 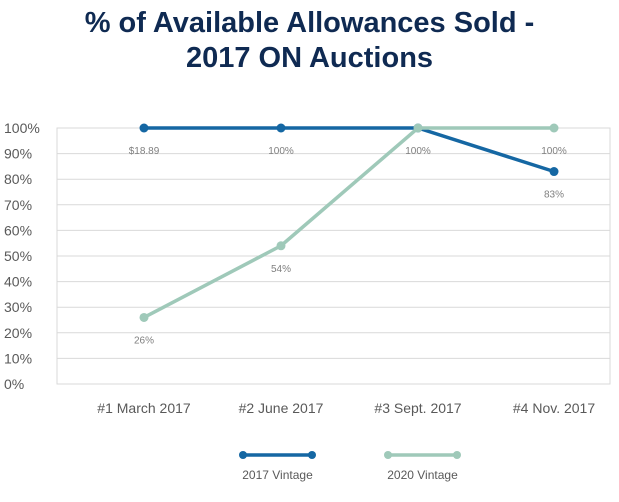 What do you see at coordinates (18, 179) in the screenshot?
I see `y-tick-label: 80%` at bounding box center [18, 179].